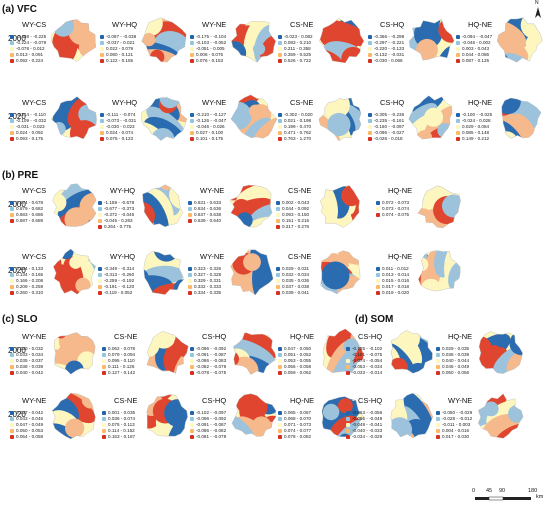 This screenshot has height=507, width=550. I want to click on legend-item: 0.687 - 0.689, so click(26, 221).